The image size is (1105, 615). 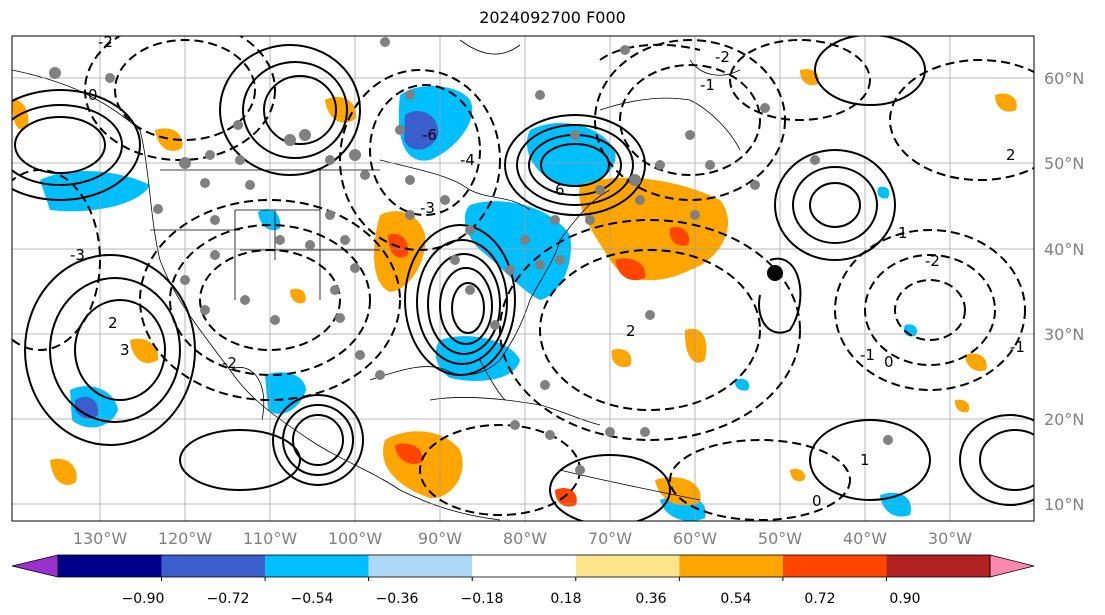 I want to click on latitude-labels: 60°N 50°N 40°N 30°N 20°N 10°N, so click(x=1064, y=291).